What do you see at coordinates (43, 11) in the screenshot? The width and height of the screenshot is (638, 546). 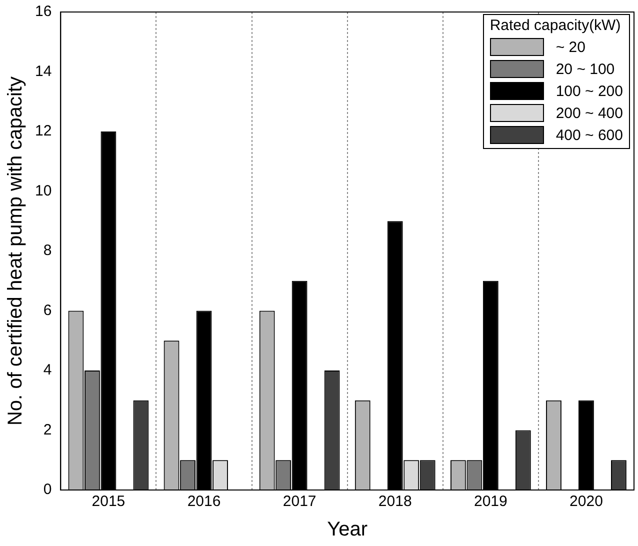 I see `y-tick-label: 16` at bounding box center [43, 11].